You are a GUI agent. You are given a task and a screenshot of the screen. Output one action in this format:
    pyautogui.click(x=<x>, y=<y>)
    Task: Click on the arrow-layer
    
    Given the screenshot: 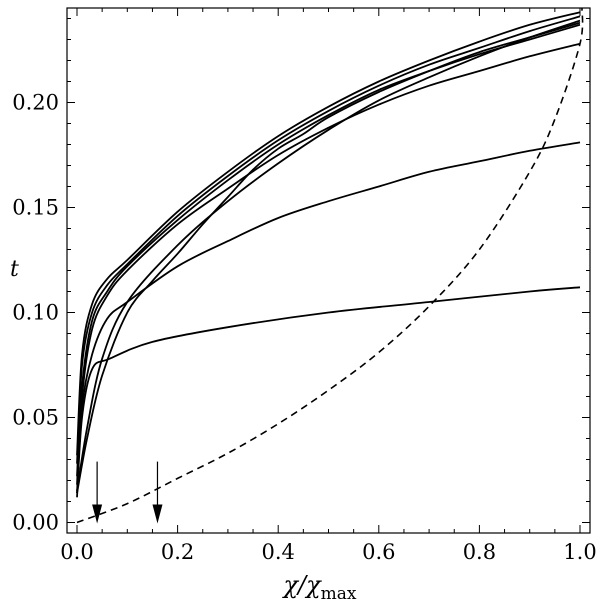 What is the action you would take?
    pyautogui.click(x=127, y=492)
    